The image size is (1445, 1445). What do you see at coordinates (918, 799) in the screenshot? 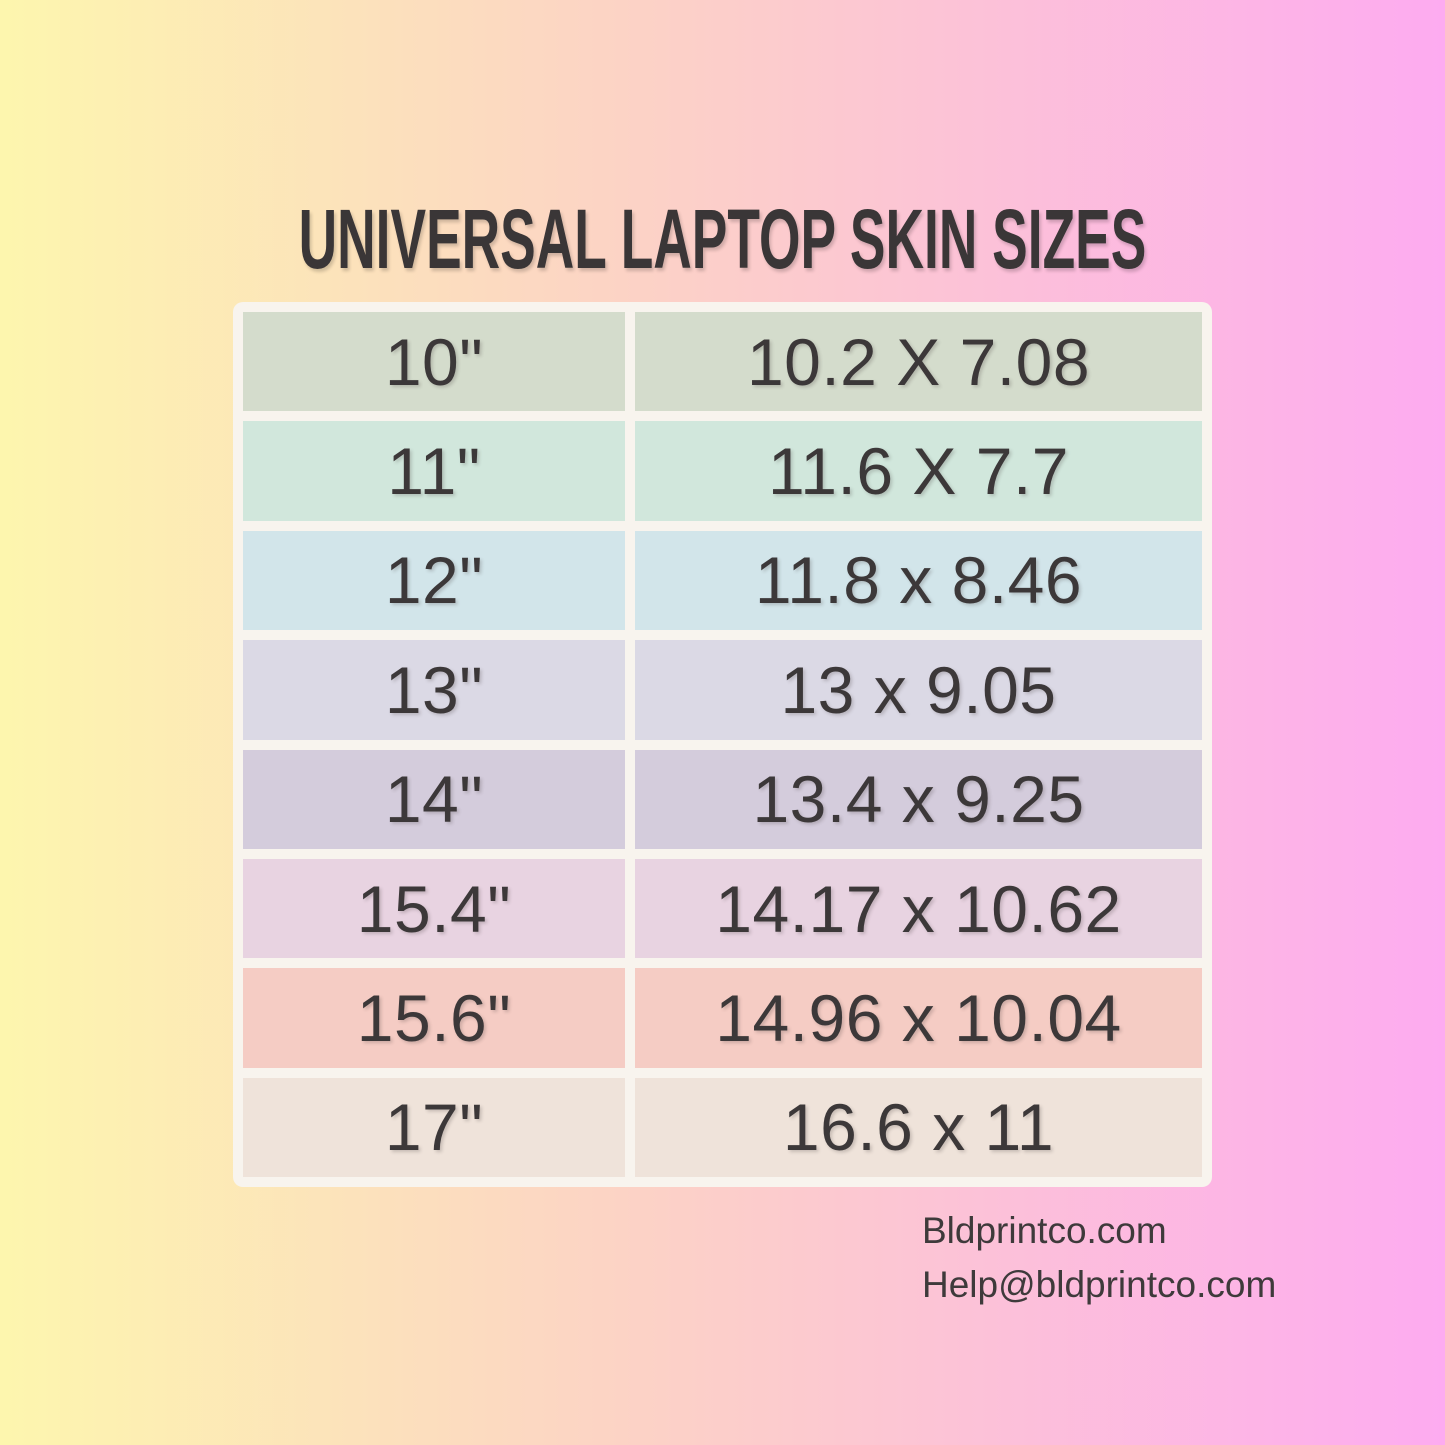
I see `dimensions-cell: 13.4 x 9.25` at bounding box center [918, 799].